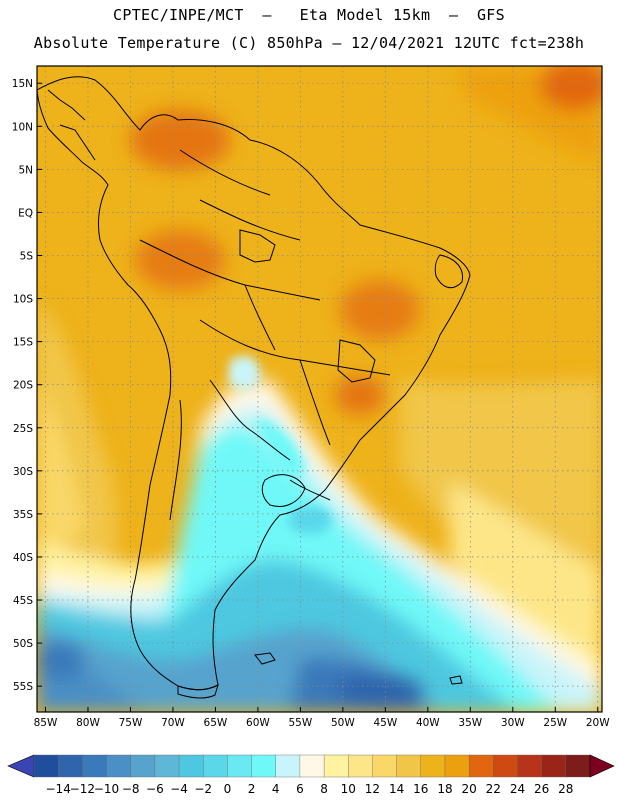 This screenshot has height=800, width=618. Describe the element at coordinates (300, 789) in the screenshot. I see `colorbar-label: 6` at that location.